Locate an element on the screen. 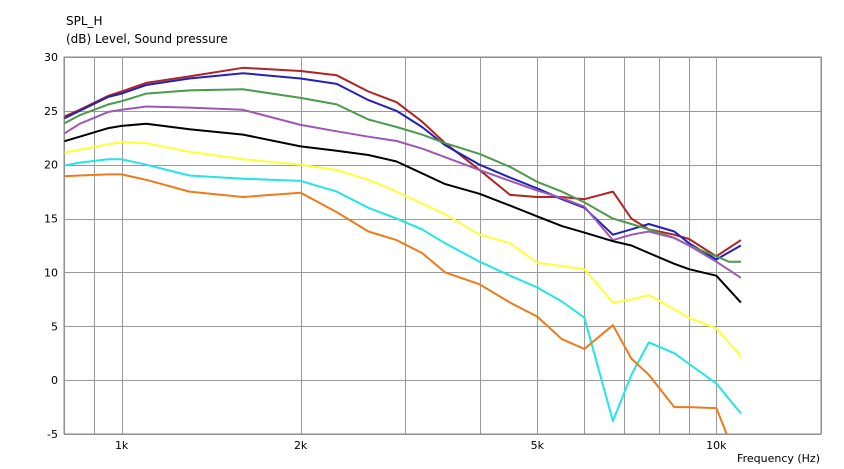 This screenshot has width=844, height=469. x-axis-label: Frequency (Hz) is located at coordinates (778, 458).